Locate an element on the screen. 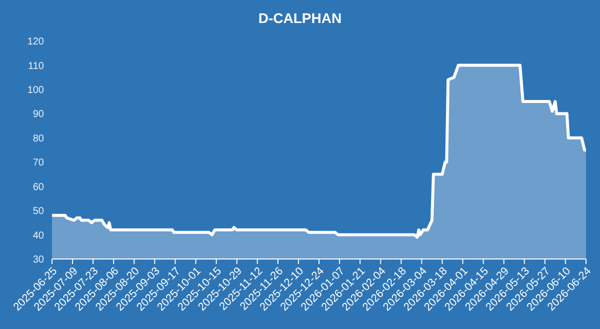 This screenshot has width=600, height=329. y-tick-label: 40 is located at coordinates (38, 236).